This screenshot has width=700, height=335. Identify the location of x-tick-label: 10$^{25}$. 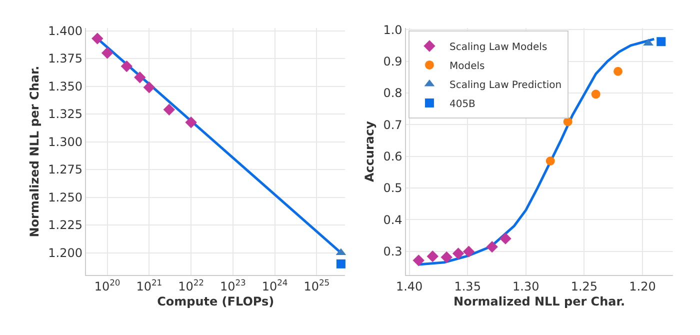
(317, 285).